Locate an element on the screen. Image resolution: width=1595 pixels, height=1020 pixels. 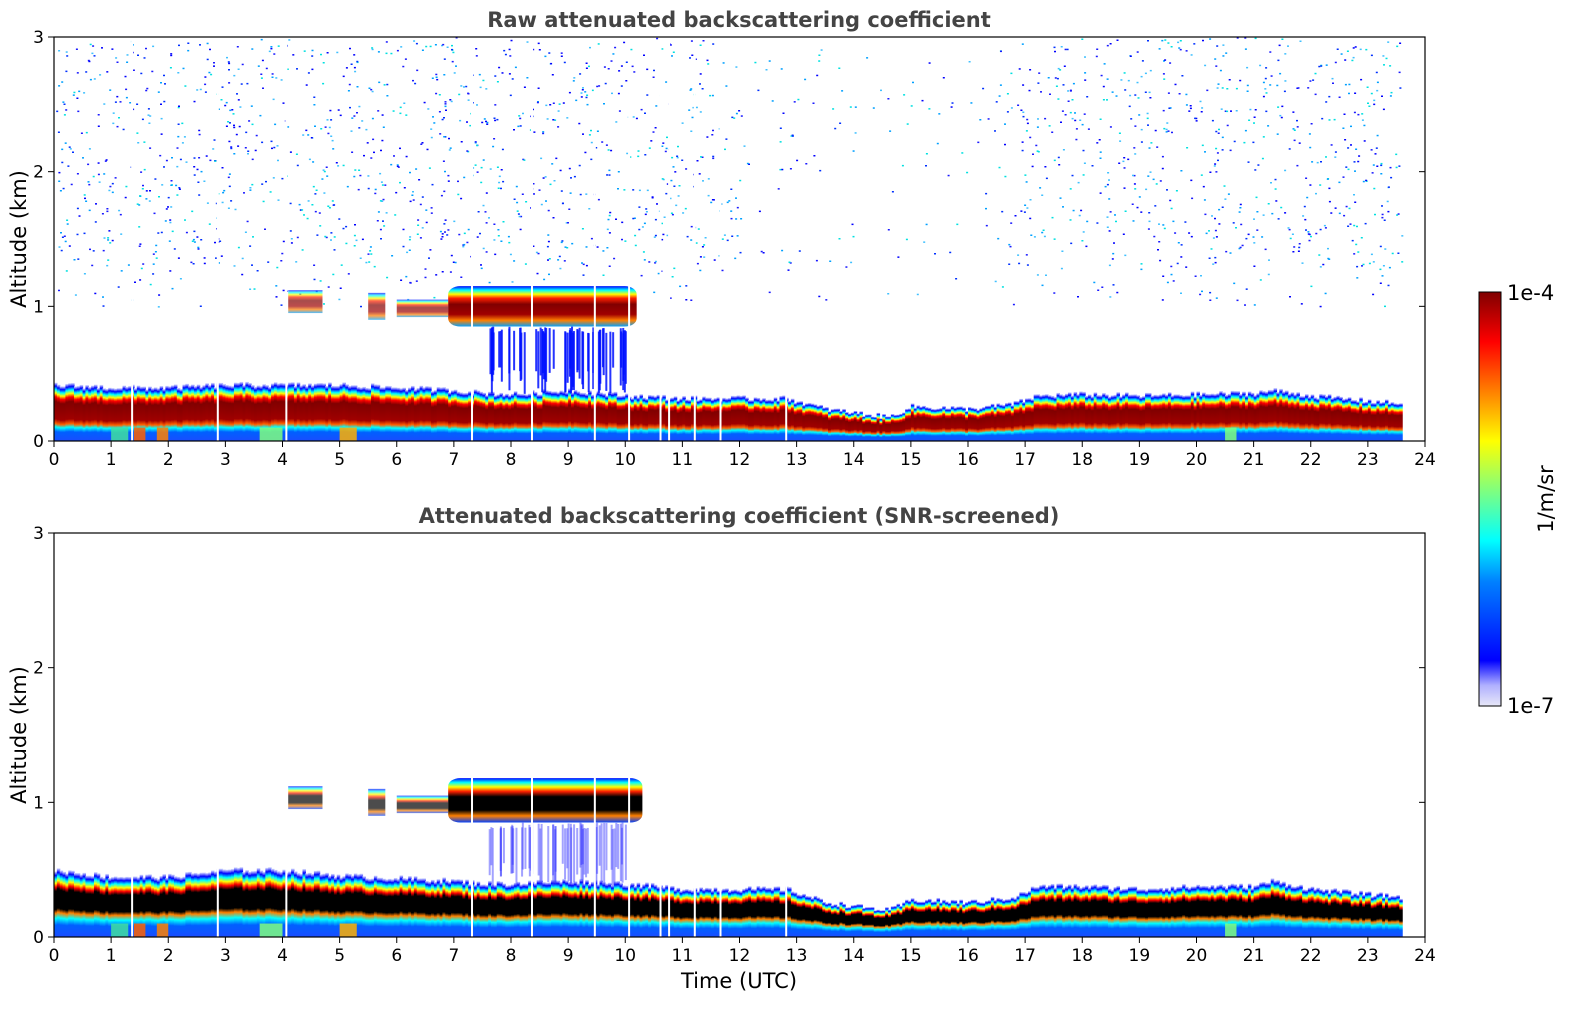
p1-ground-patches is located at coordinates (674, 434).